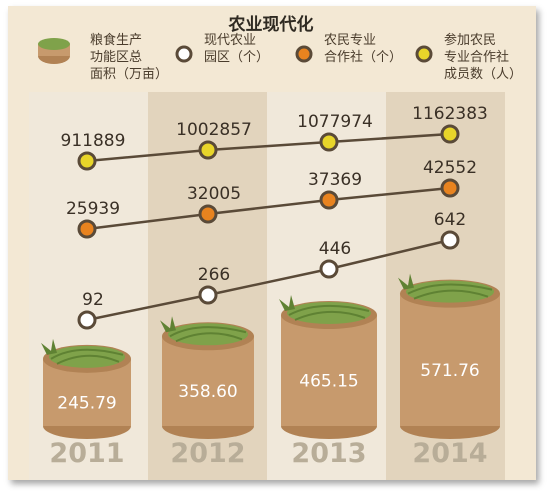 The width and height of the screenshot is (550, 491). Describe the element at coordinates (476, 57) in the screenshot. I see `legend-label-3-1: 专业合作社` at that location.